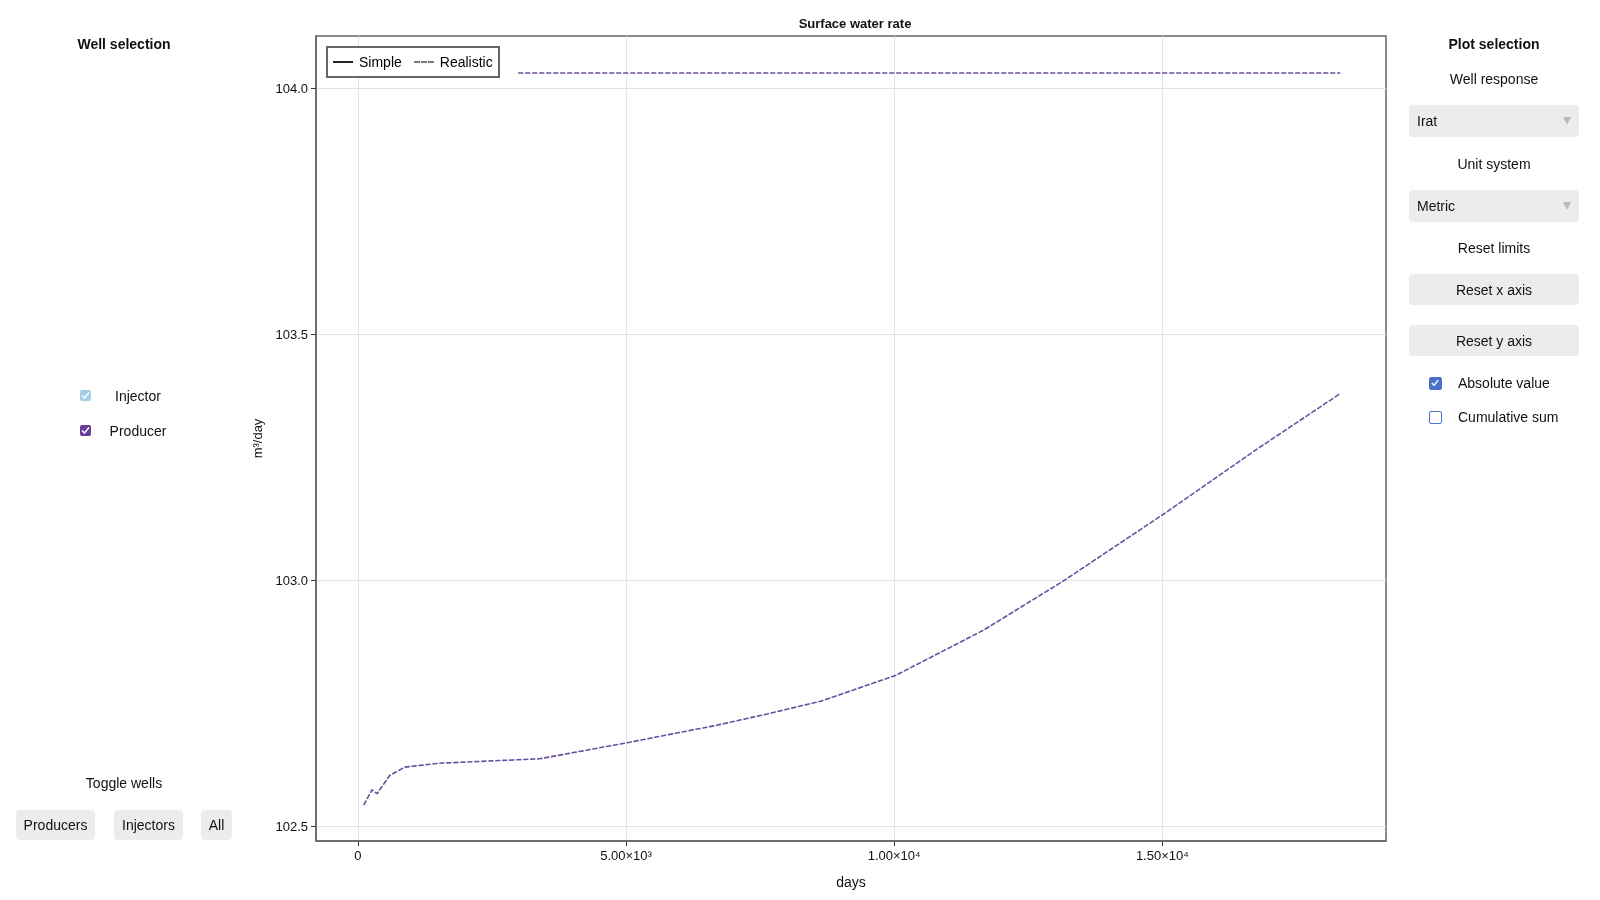 The height and width of the screenshot is (900, 1600). Describe the element at coordinates (1508, 417) in the screenshot. I see `text: Cumulative sum` at that location.